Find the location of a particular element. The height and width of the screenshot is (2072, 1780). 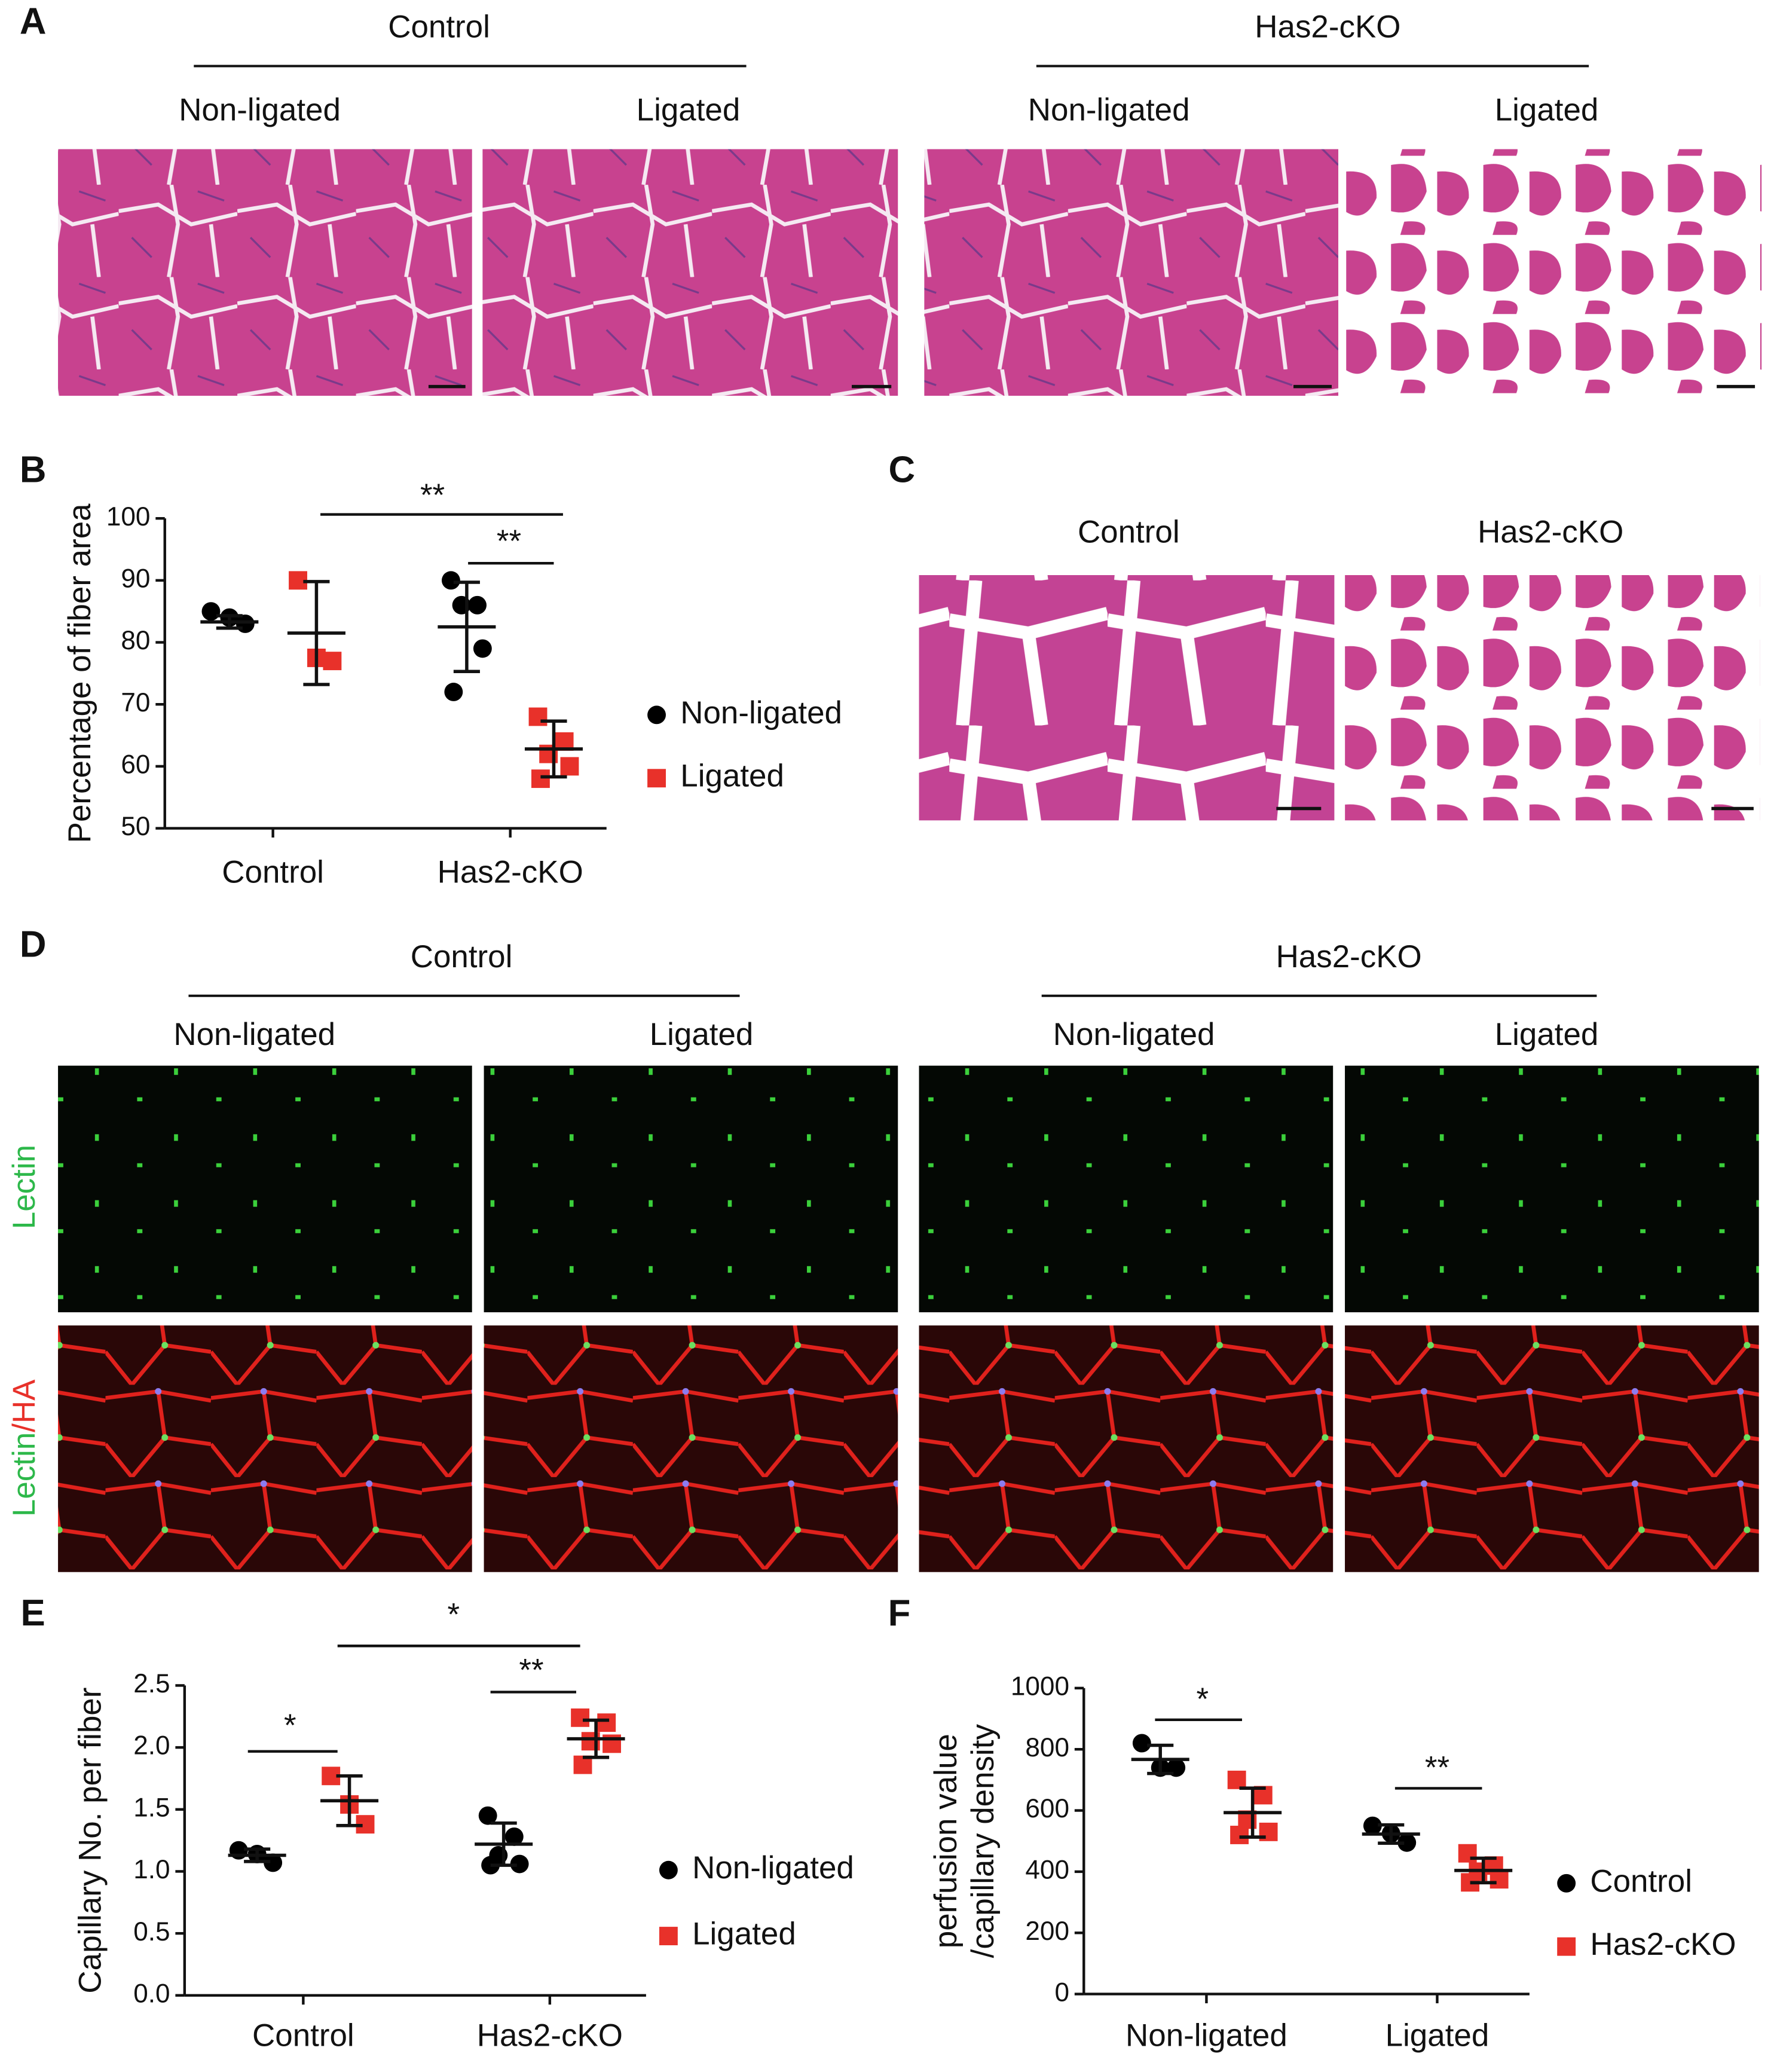

y-axis-label: Capillary No. per fiber is located at coordinates (90, 1841).